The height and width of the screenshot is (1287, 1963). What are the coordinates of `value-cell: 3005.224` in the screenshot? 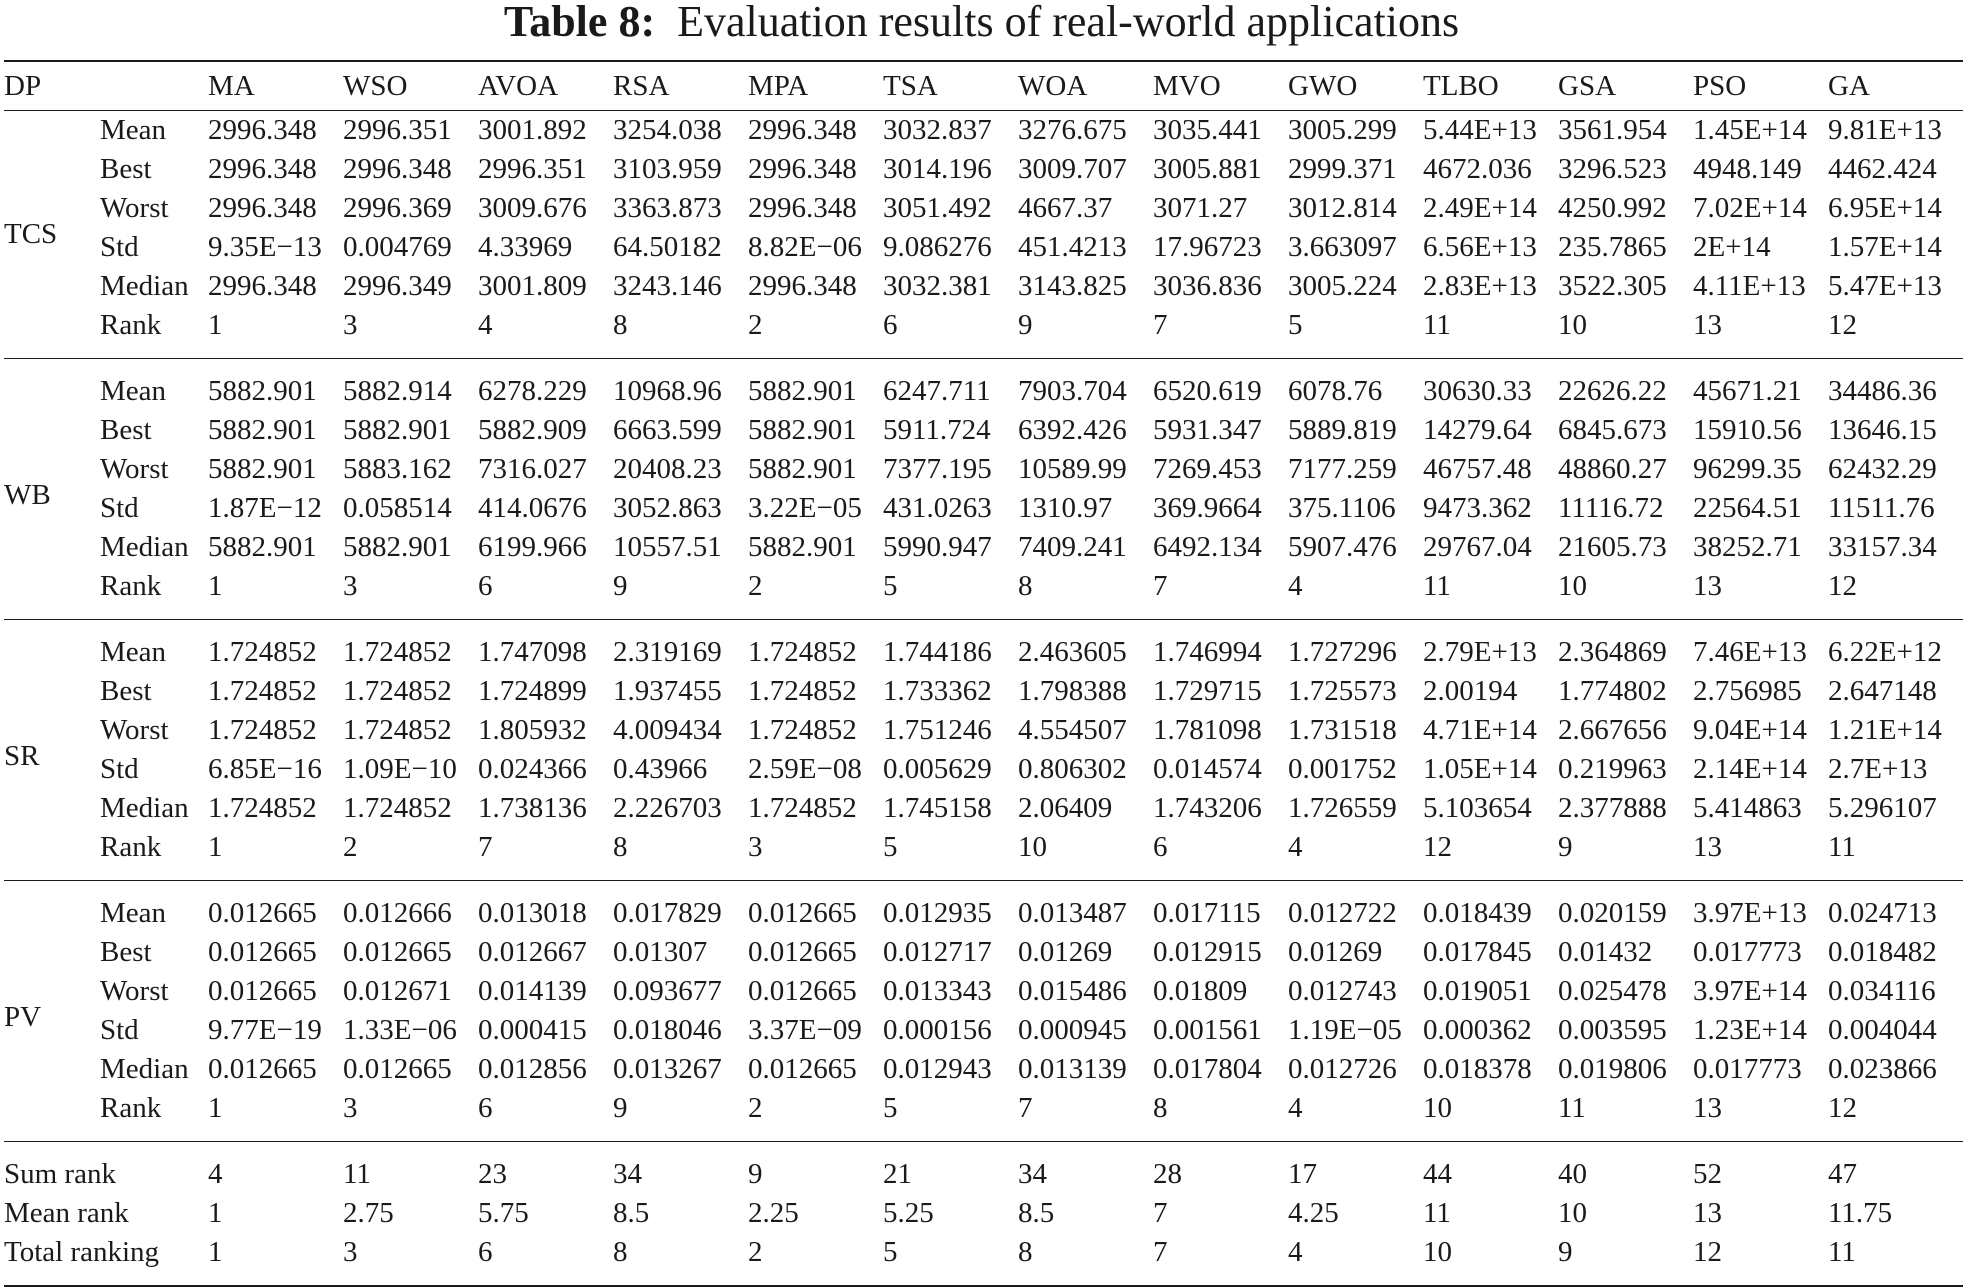 It's located at (1342, 286).